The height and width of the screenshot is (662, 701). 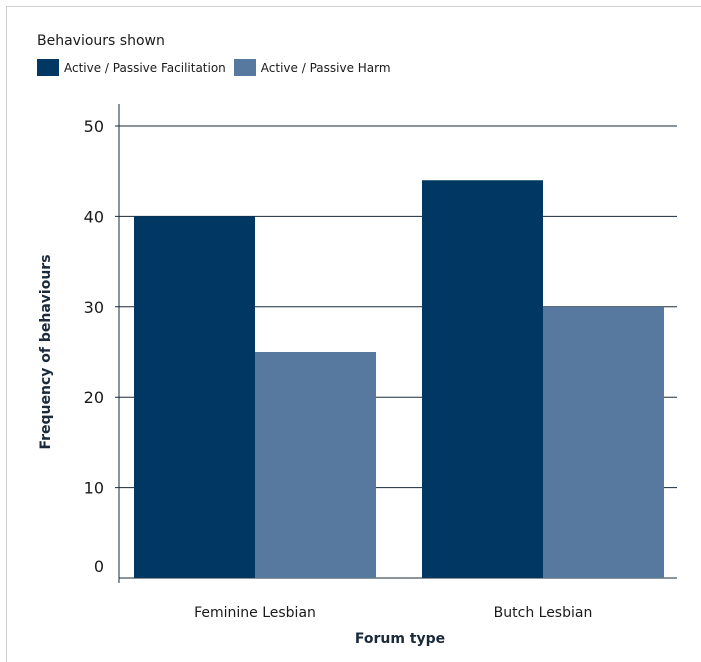 What do you see at coordinates (325, 67) in the screenshot?
I see `legend-label-harm: Active / Passive Harm` at bounding box center [325, 67].